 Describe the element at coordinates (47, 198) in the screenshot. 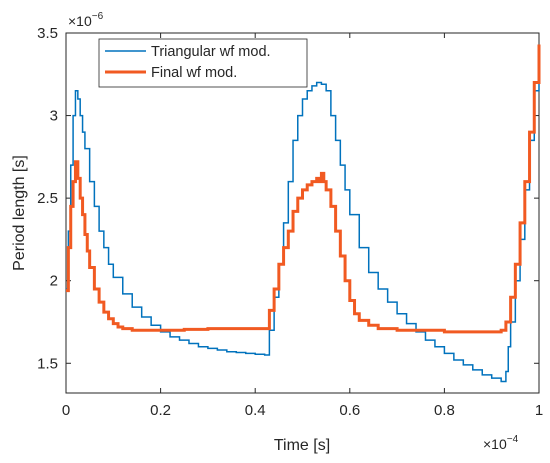

I see `y-tick-label: 2.5` at that location.